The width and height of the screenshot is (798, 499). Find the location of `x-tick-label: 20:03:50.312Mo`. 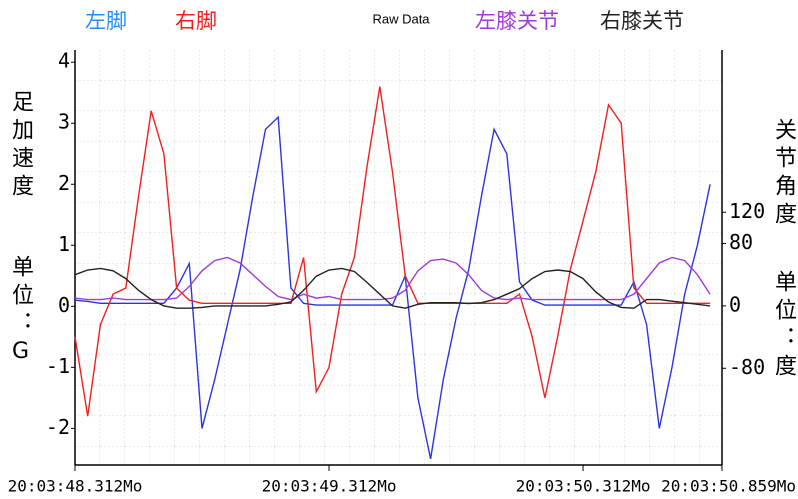

x-tick-label: 20:03:50.312Mo is located at coordinates (583, 486).